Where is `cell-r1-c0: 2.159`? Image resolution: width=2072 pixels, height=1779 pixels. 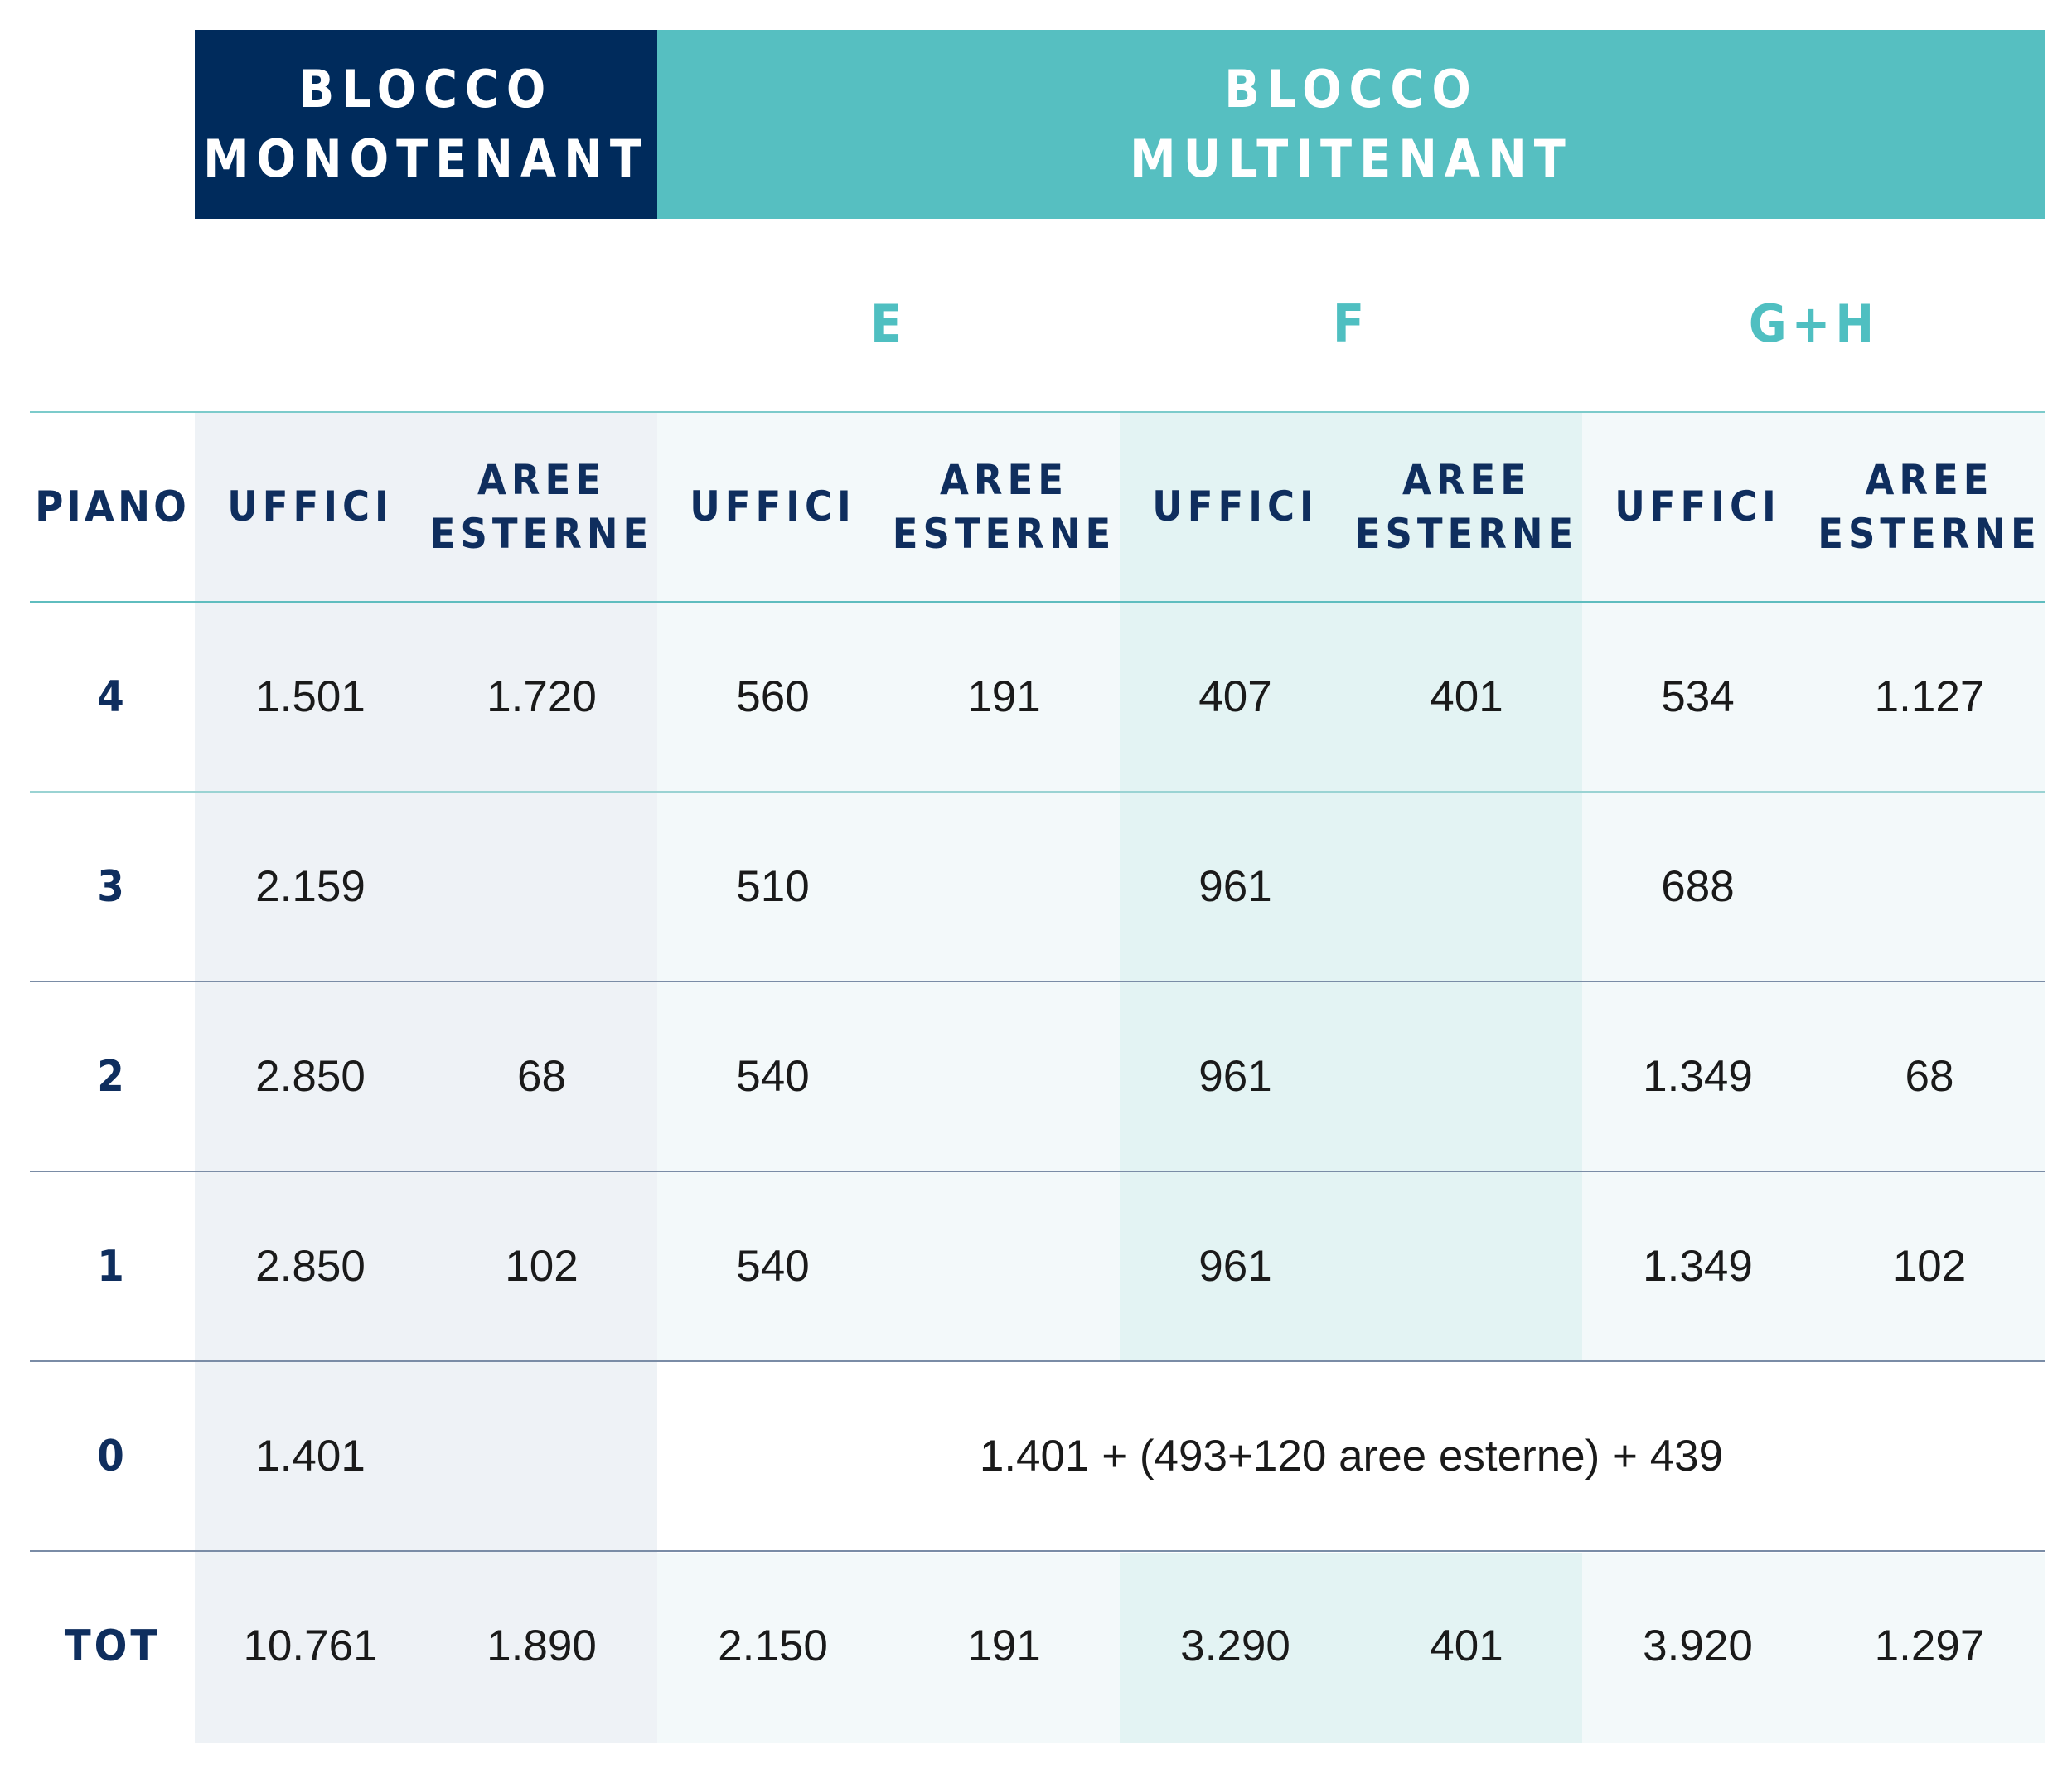
cell-r1-c0: 2.159 is located at coordinates (310, 886).